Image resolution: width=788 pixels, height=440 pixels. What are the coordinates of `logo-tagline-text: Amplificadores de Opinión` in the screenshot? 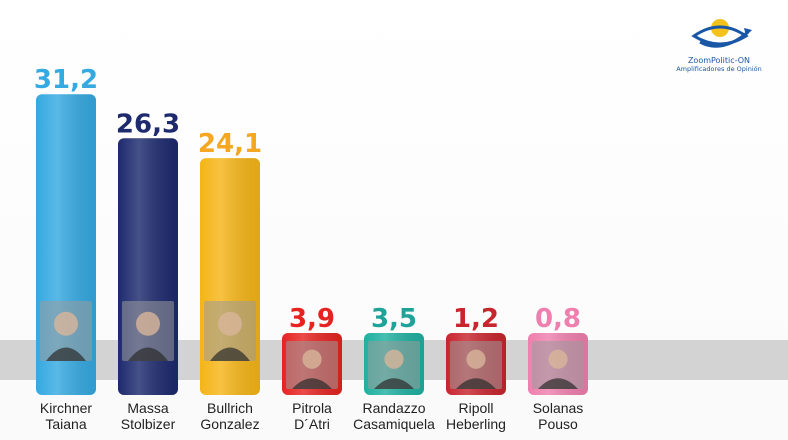 It's located at (719, 69).